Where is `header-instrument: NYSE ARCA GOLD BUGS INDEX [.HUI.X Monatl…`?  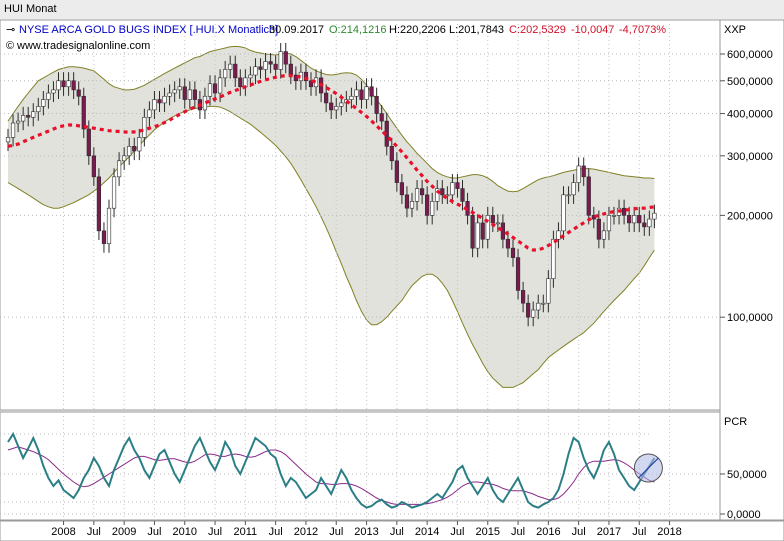 header-instrument: NYSE ARCA GOLD BUGS INDEX [.HUI.X Monatl… is located at coordinates (148, 30).